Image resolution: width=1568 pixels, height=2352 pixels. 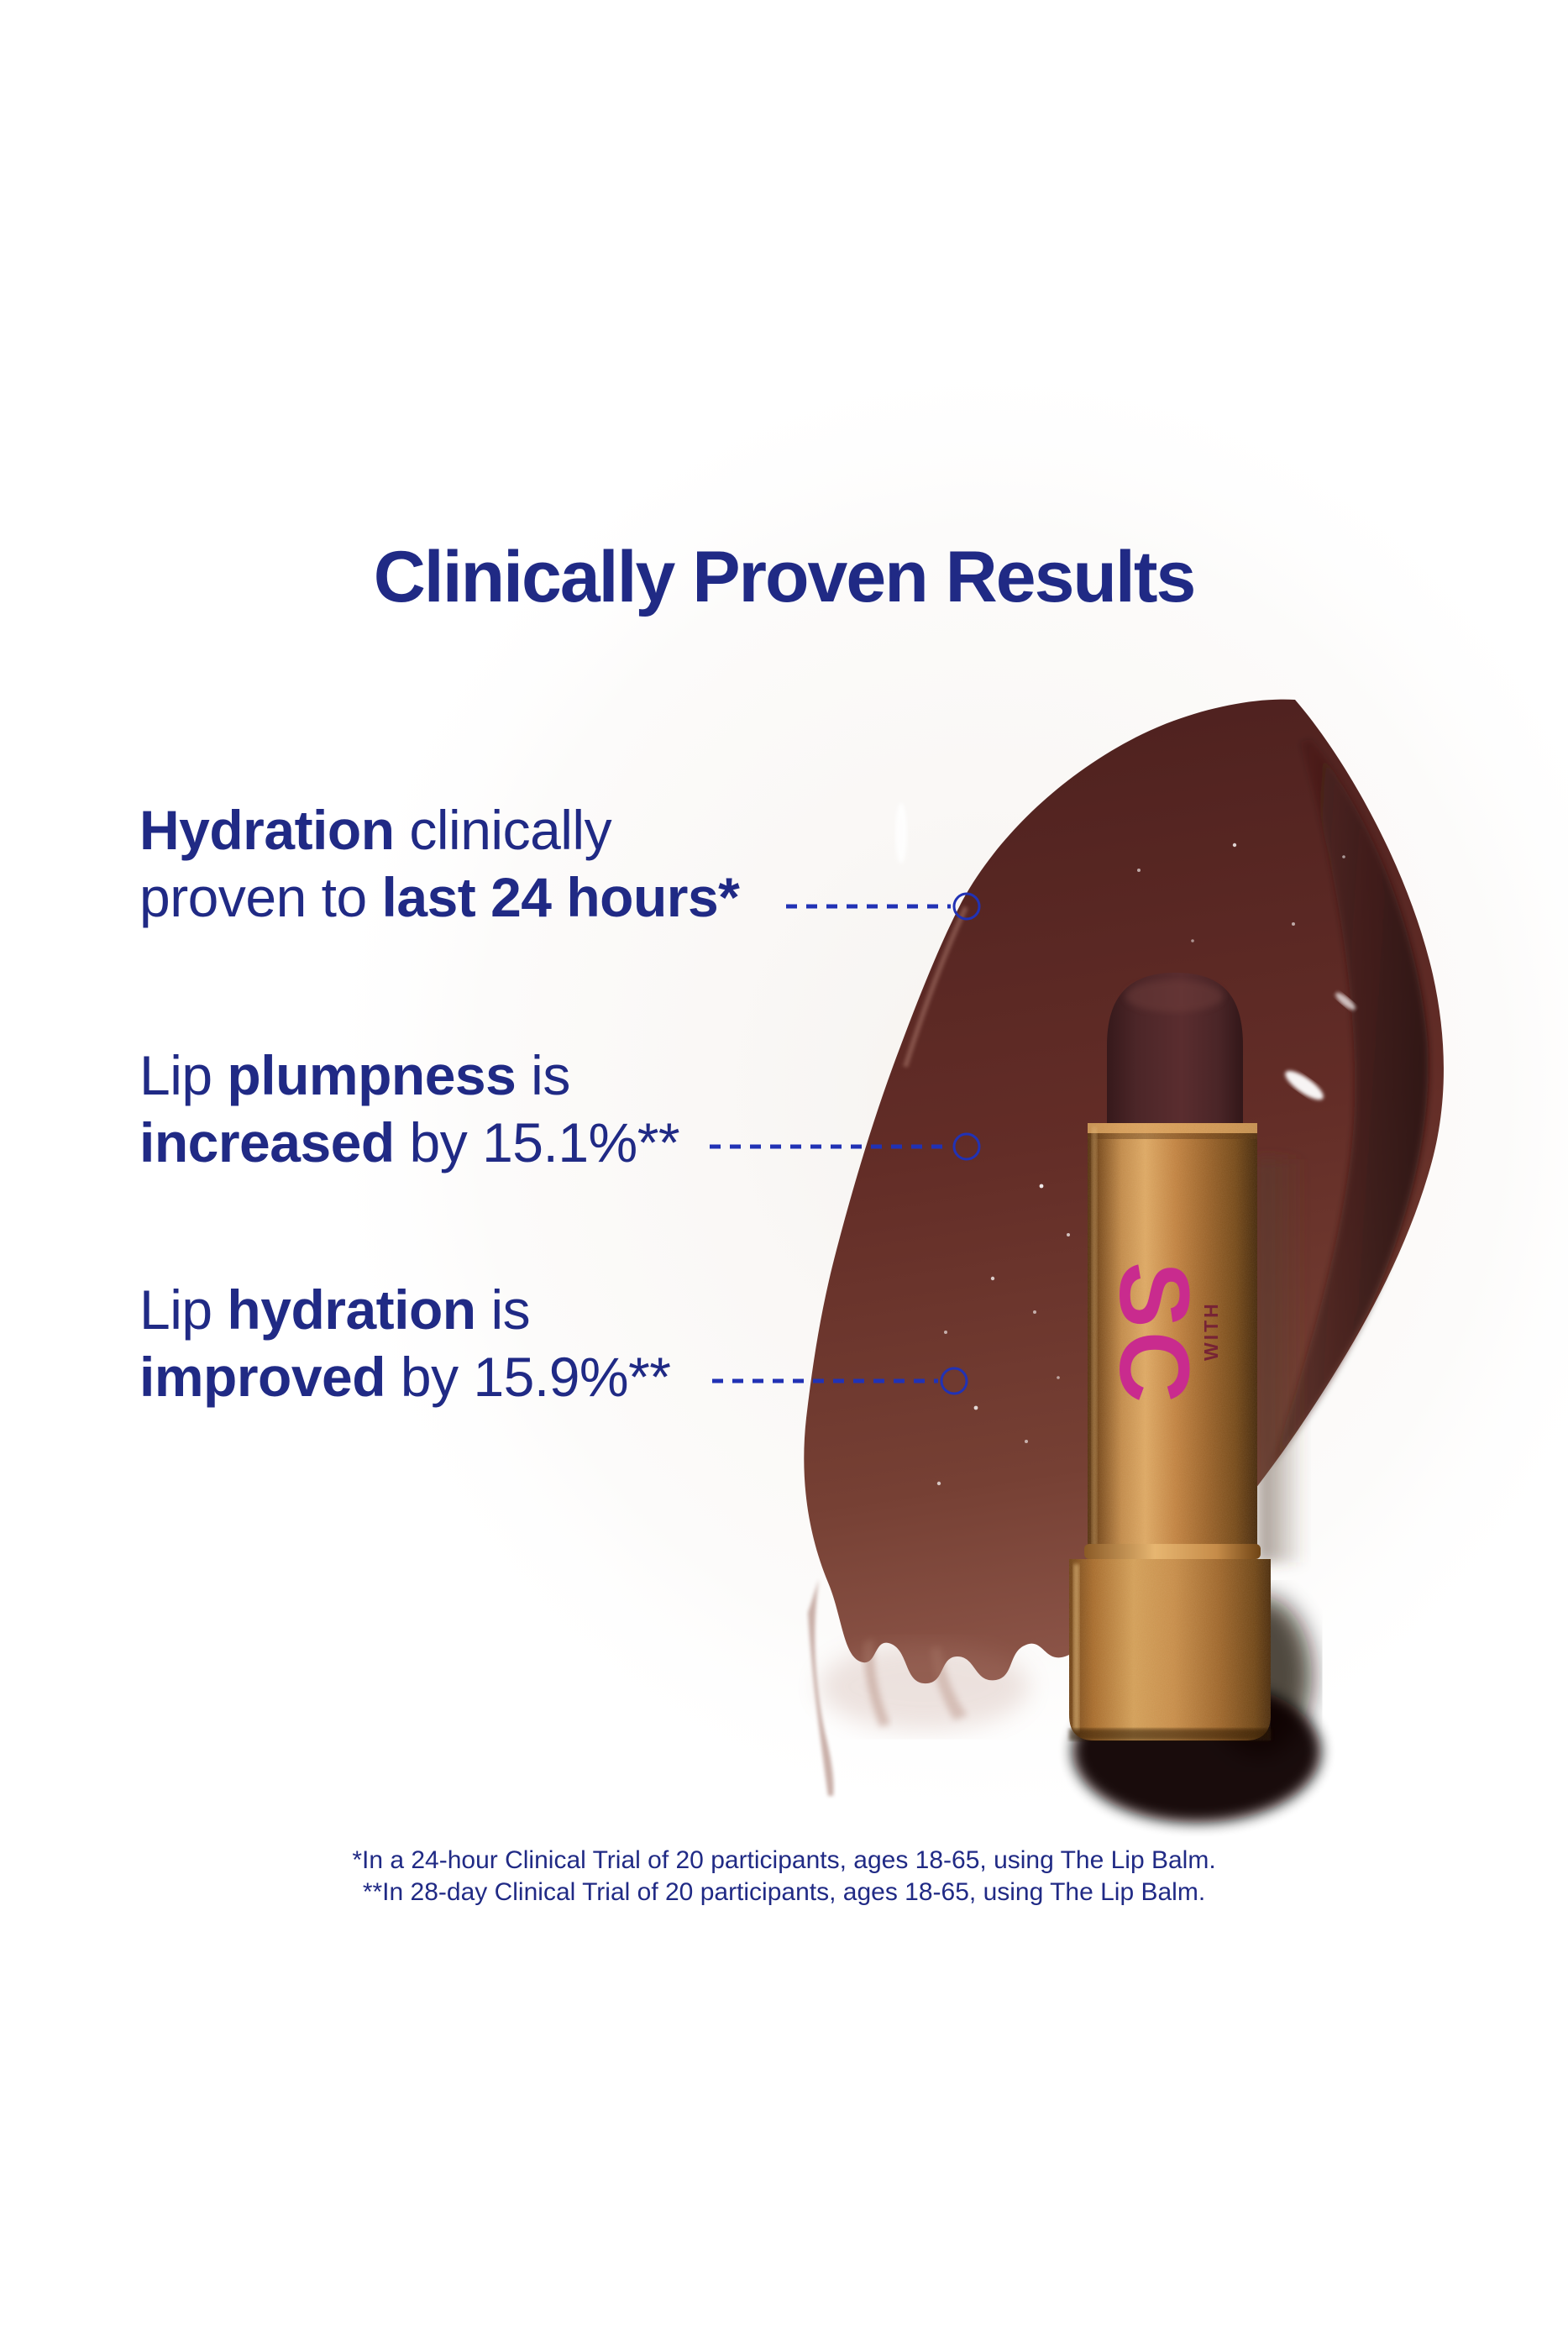 I want to click on claim-text-bold: improved, so click(x=262, y=1377).